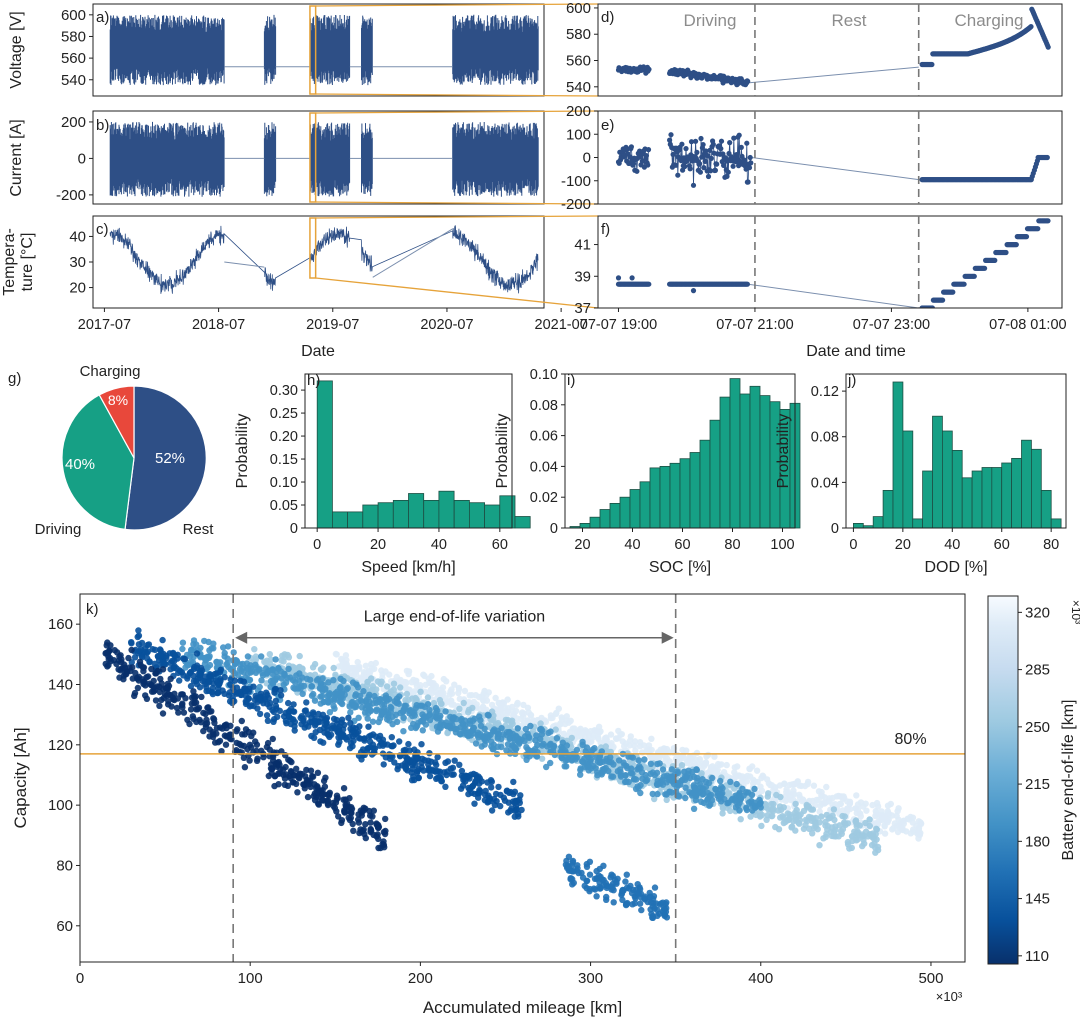  What do you see at coordinates (457, 5) in the screenshot?
I see `zoom-line` at bounding box center [457, 5].